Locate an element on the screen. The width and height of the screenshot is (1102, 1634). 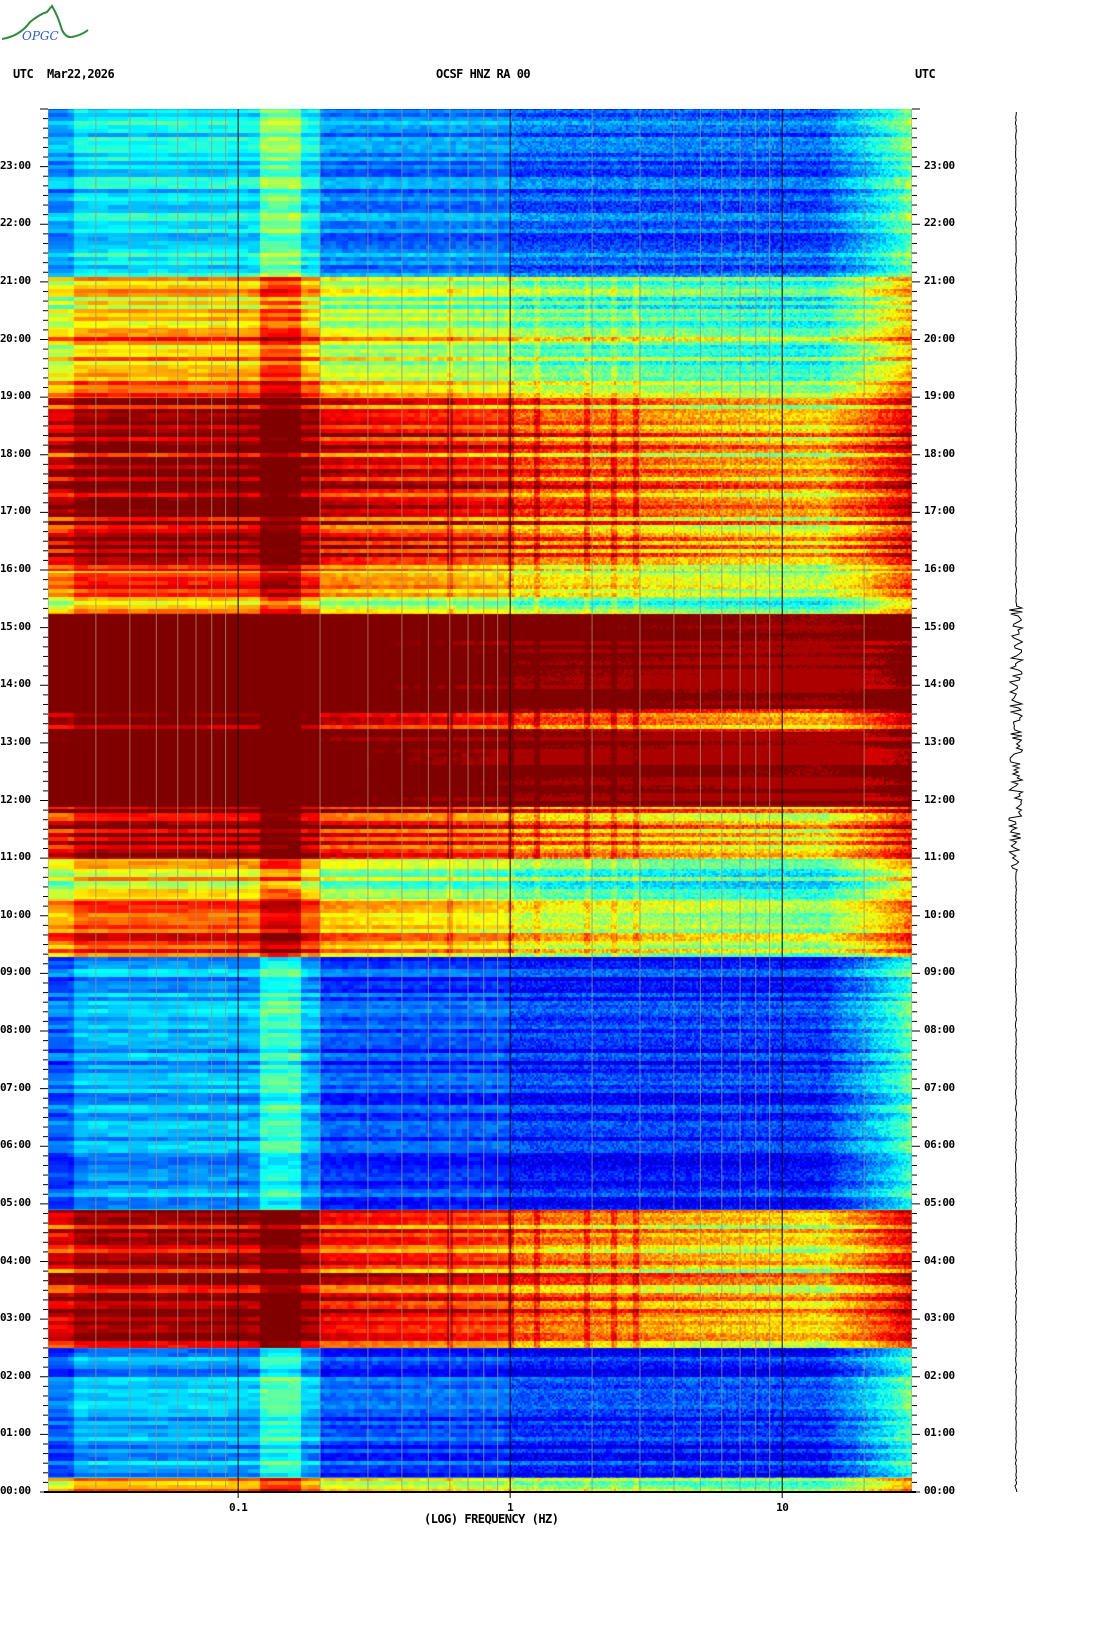
y-tick-label-left: 12:00 is located at coordinates (15, 799).